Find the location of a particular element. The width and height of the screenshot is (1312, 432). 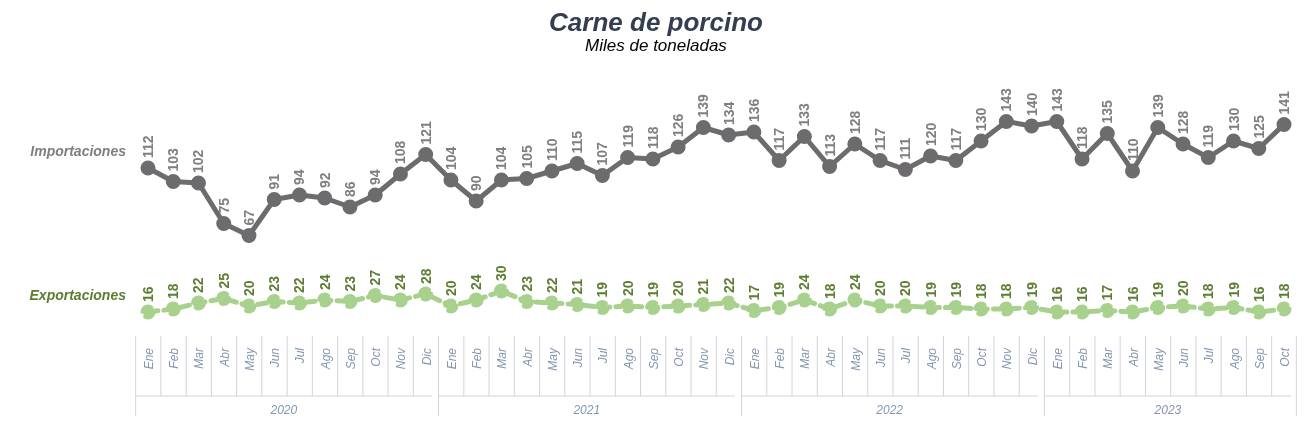

data-label: 121 is located at coordinates (425, 132).